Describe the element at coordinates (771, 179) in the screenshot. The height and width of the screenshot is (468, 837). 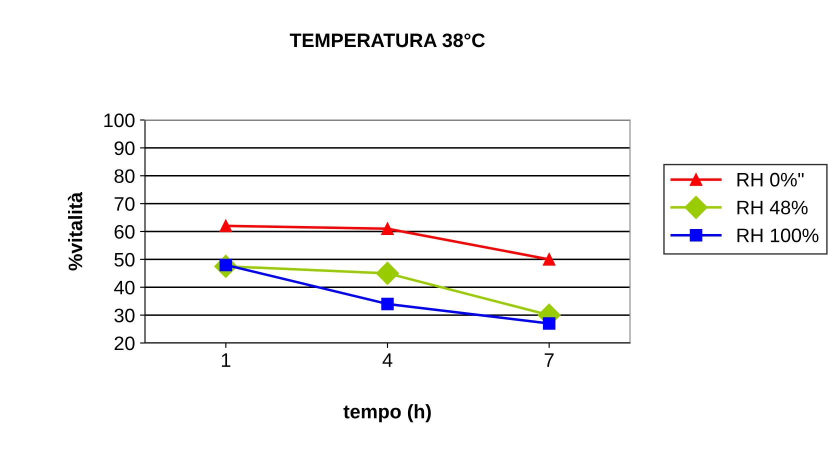
I see `legend-label: RH 0%"` at that location.